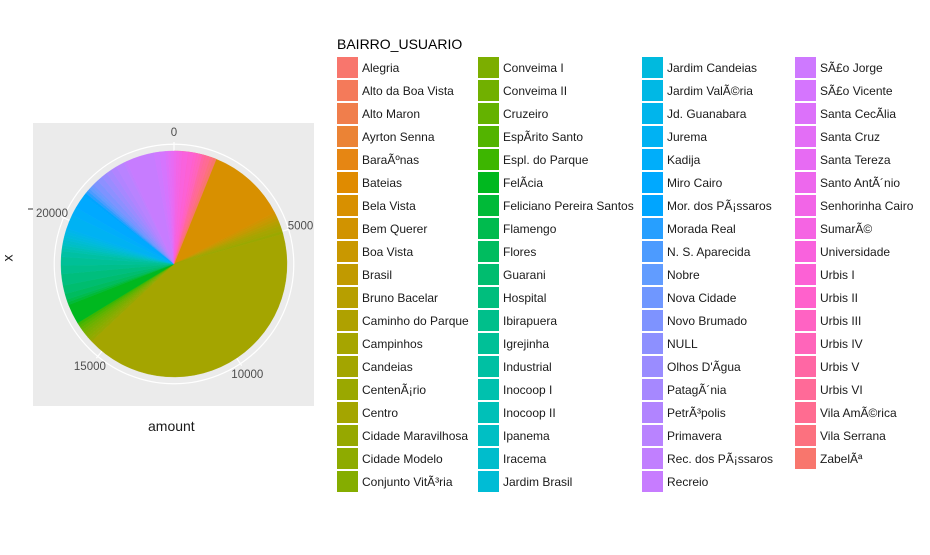  Describe the element at coordinates (512, 274) in the screenshot. I see `legend-item: Guarani` at that location.